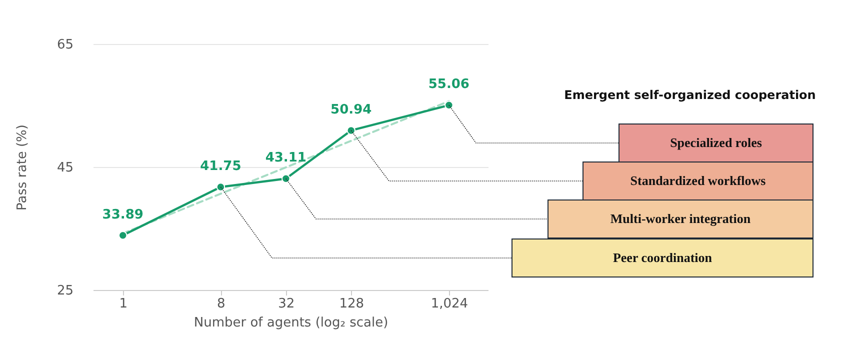 The height and width of the screenshot is (362, 841). What do you see at coordinates (221, 166) in the screenshot?
I see `data-label: 41.75` at bounding box center [221, 166].